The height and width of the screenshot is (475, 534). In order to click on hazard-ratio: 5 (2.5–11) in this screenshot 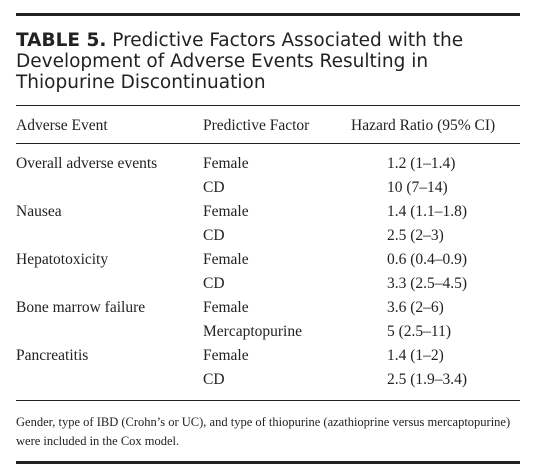, I will do `click(419, 331)`.